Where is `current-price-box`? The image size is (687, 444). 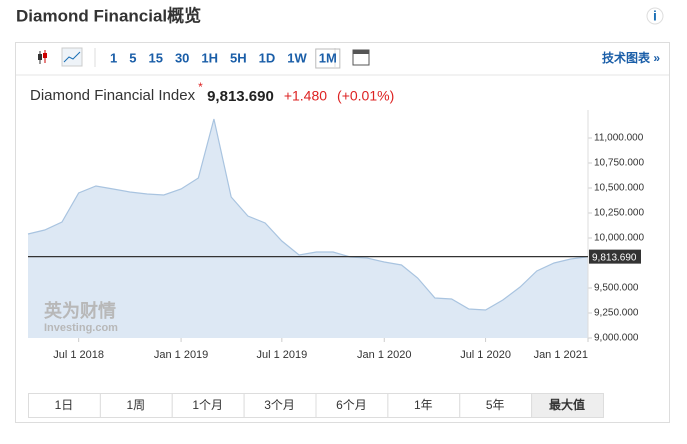
current-price-box is located at coordinates (615, 256).